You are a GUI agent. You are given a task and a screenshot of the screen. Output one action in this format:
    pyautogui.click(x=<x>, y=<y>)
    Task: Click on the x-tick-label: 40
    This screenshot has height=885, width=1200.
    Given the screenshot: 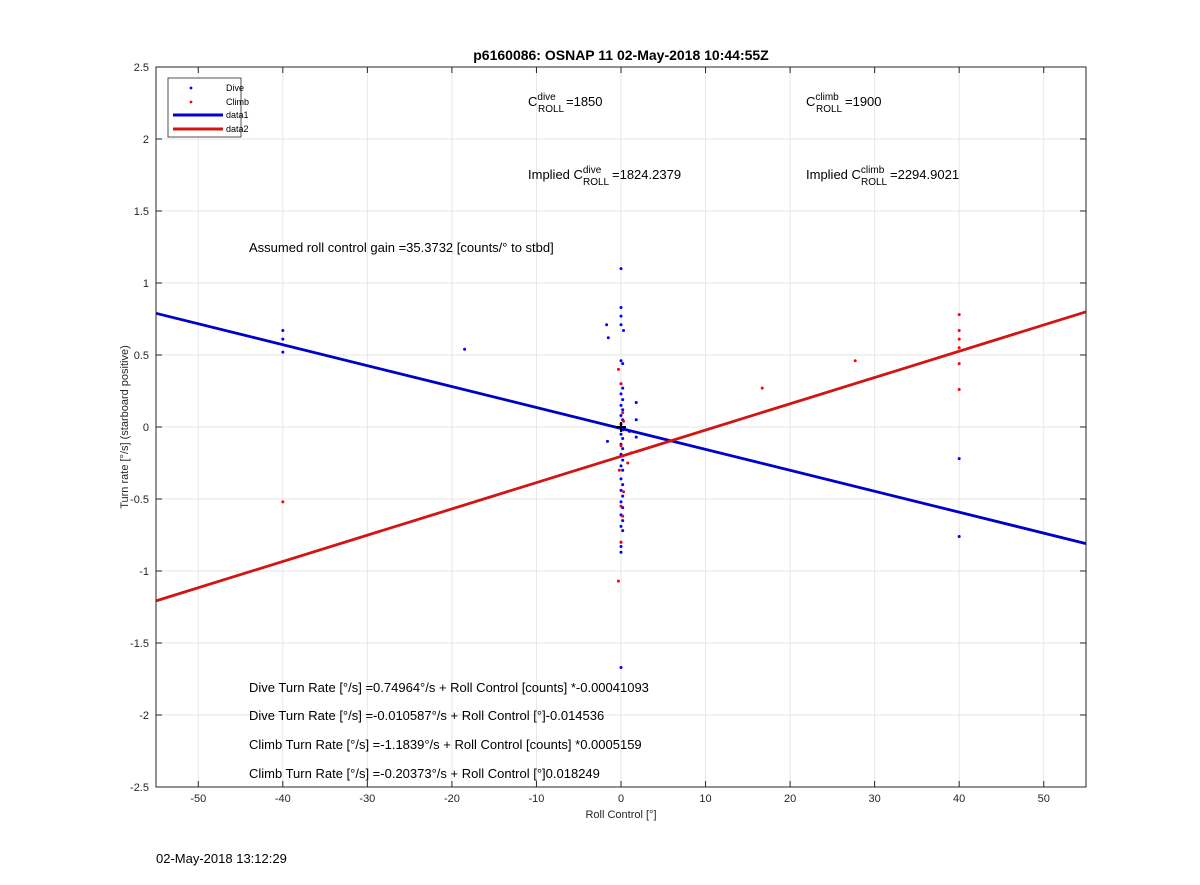 What is the action you would take?
    pyautogui.click(x=959, y=799)
    